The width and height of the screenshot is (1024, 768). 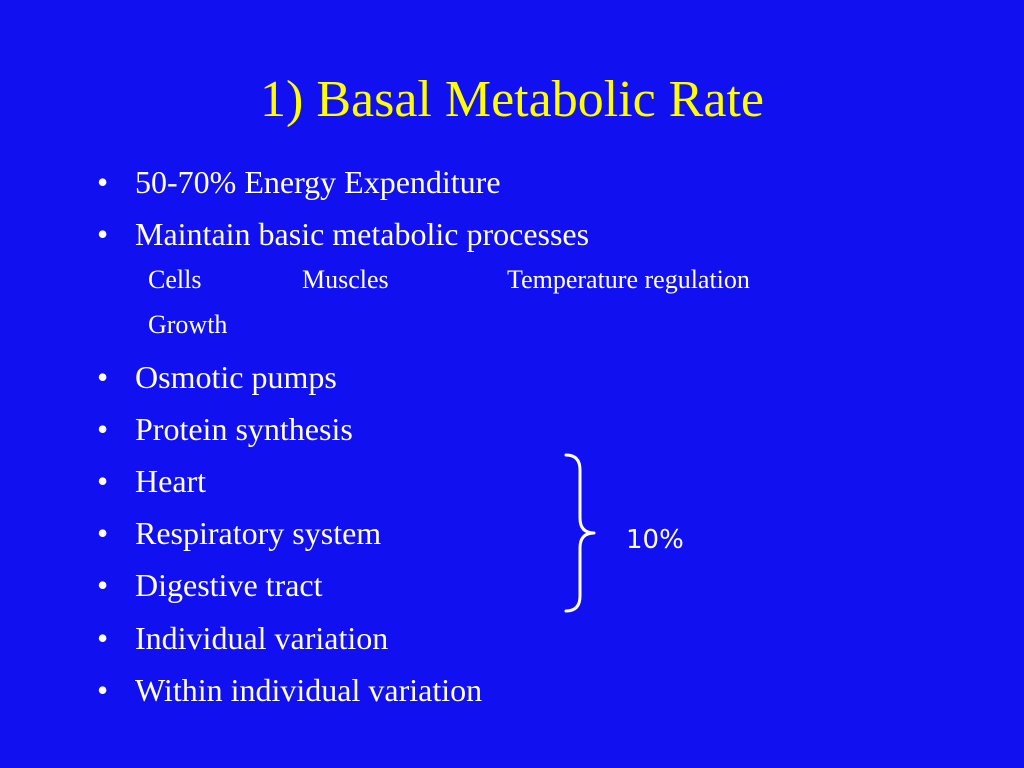 I want to click on bullet-item: • Osmotic pumps, so click(x=217, y=377).